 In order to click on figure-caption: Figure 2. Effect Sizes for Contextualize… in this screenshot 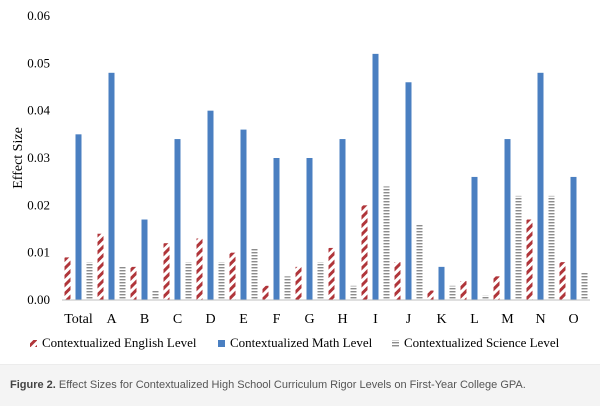, I will do `click(300, 385)`.